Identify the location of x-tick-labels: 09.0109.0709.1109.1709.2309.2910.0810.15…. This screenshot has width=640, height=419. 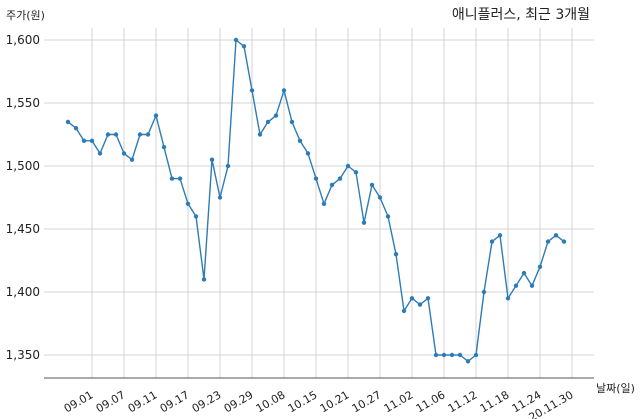
(319, 403).